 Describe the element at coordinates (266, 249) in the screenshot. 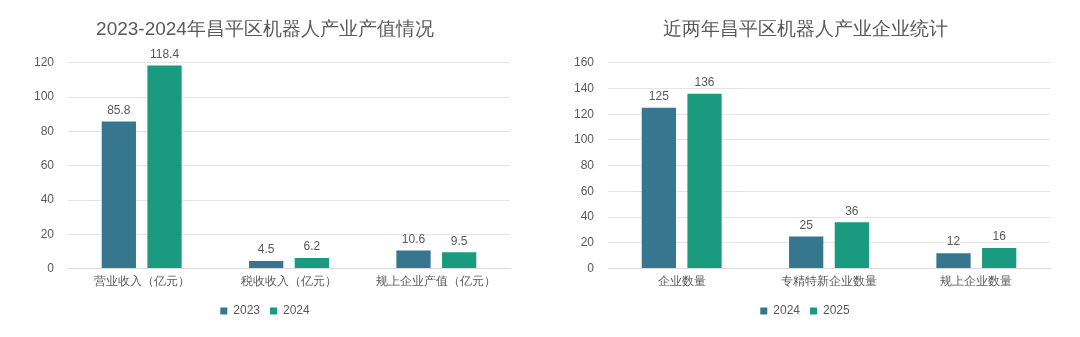

I see `data-label: 4.5` at that location.